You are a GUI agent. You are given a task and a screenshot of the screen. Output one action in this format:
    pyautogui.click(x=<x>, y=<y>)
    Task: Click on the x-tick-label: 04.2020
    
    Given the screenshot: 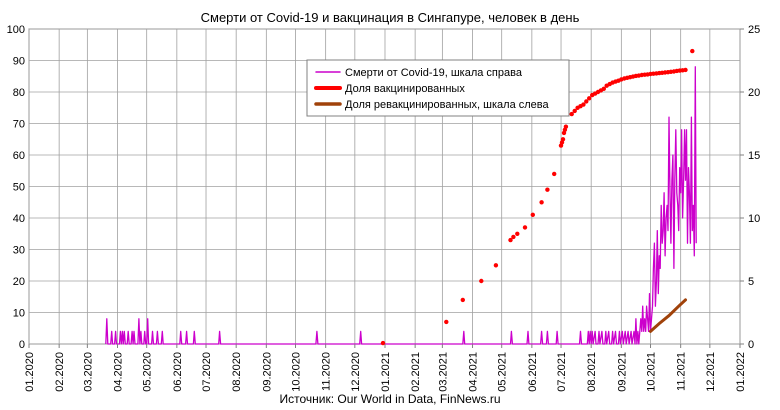 What is the action you would take?
    pyautogui.click(x=119, y=372)
    